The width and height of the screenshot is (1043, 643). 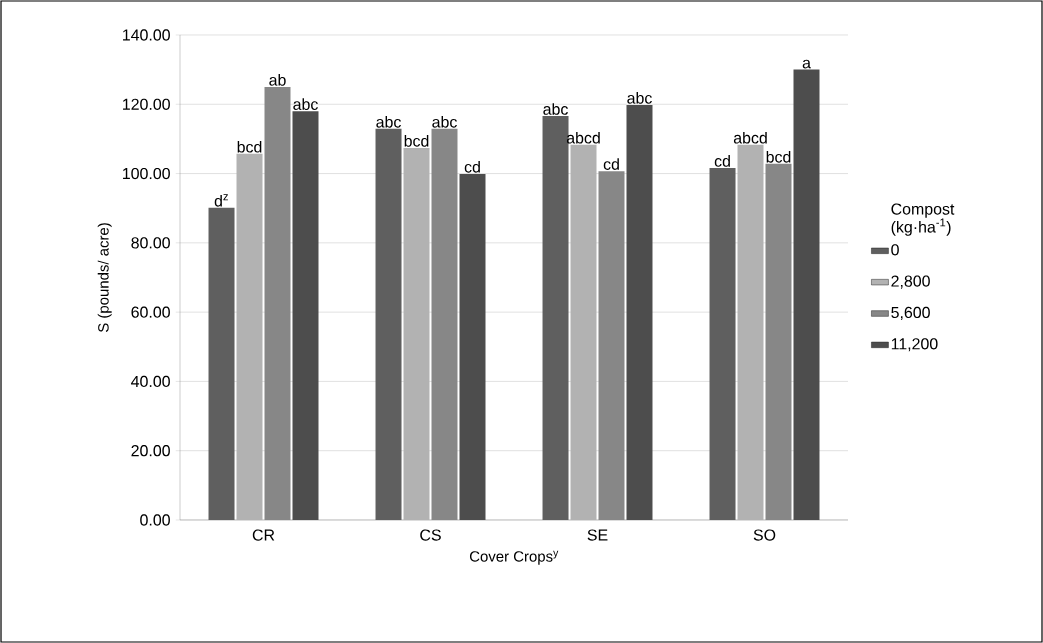 What do you see at coordinates (104, 278) in the screenshot?
I see `y-axis-title: S (pounds/ acre)` at bounding box center [104, 278].